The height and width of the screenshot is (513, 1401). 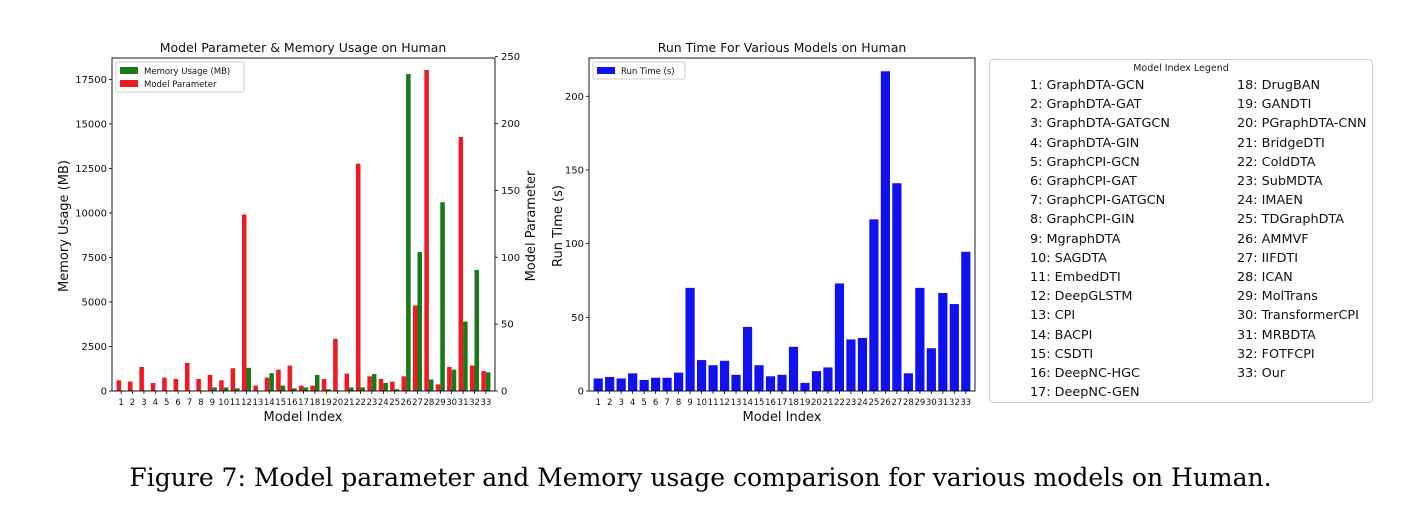 What do you see at coordinates (187, 72) in the screenshot?
I see `chart1-legend-label: Memory Usage (MB)` at bounding box center [187, 72].